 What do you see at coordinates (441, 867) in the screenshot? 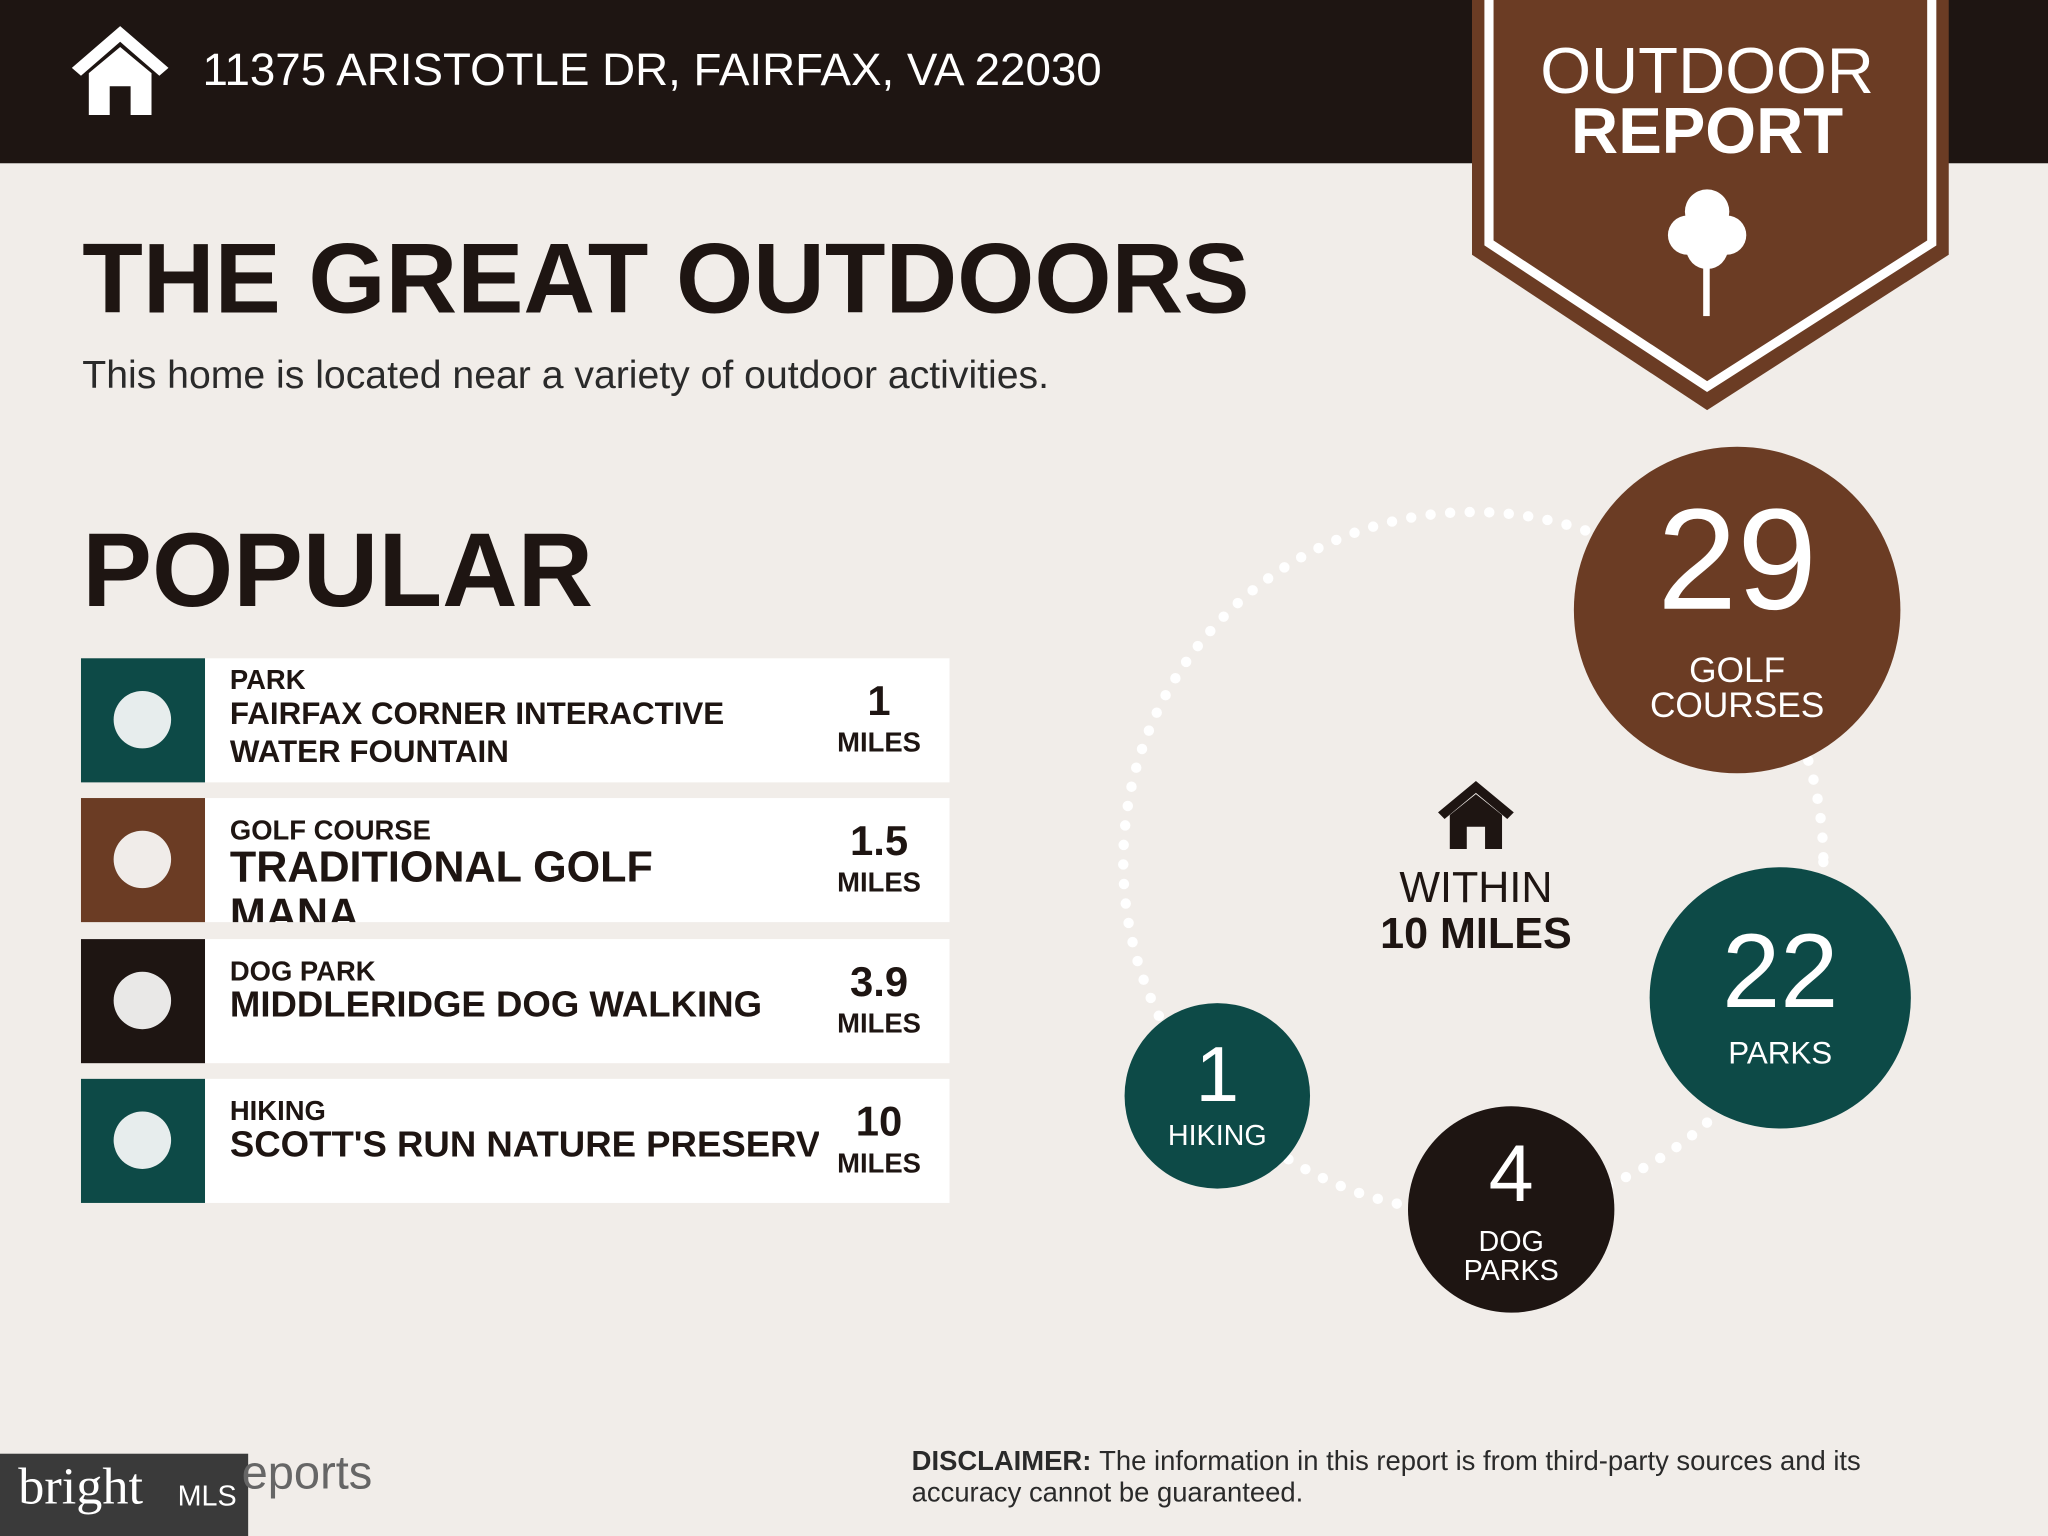
I see `name: TRADITIONAL GOLF` at bounding box center [441, 867].